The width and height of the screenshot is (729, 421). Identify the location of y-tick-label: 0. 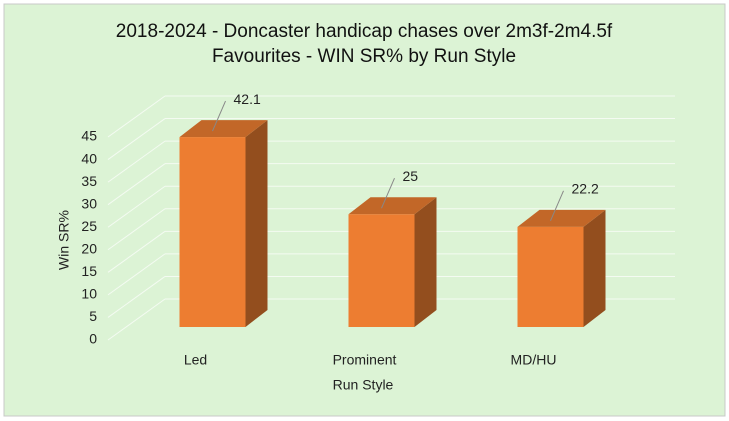
(93, 339).